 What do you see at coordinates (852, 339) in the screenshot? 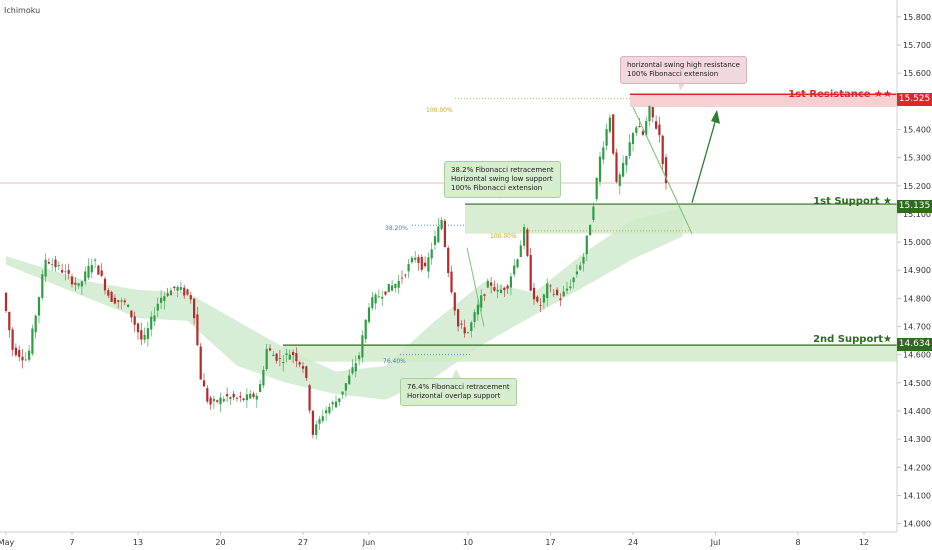
I see `support2-label: 2nd Support★` at bounding box center [852, 339].